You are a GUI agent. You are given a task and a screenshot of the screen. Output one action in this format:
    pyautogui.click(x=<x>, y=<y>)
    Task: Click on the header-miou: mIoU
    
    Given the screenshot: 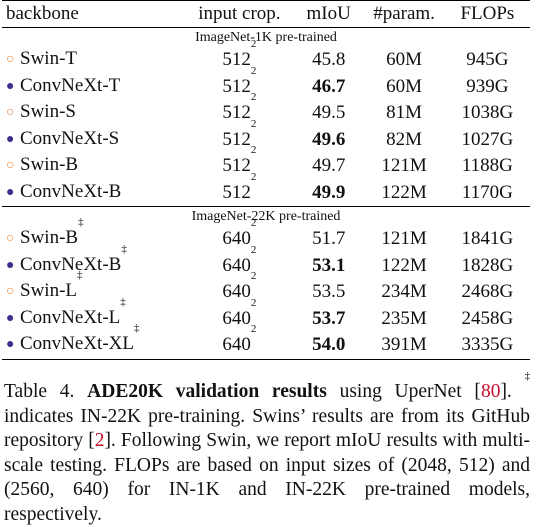 What is the action you would take?
    pyautogui.click(x=329, y=14)
    